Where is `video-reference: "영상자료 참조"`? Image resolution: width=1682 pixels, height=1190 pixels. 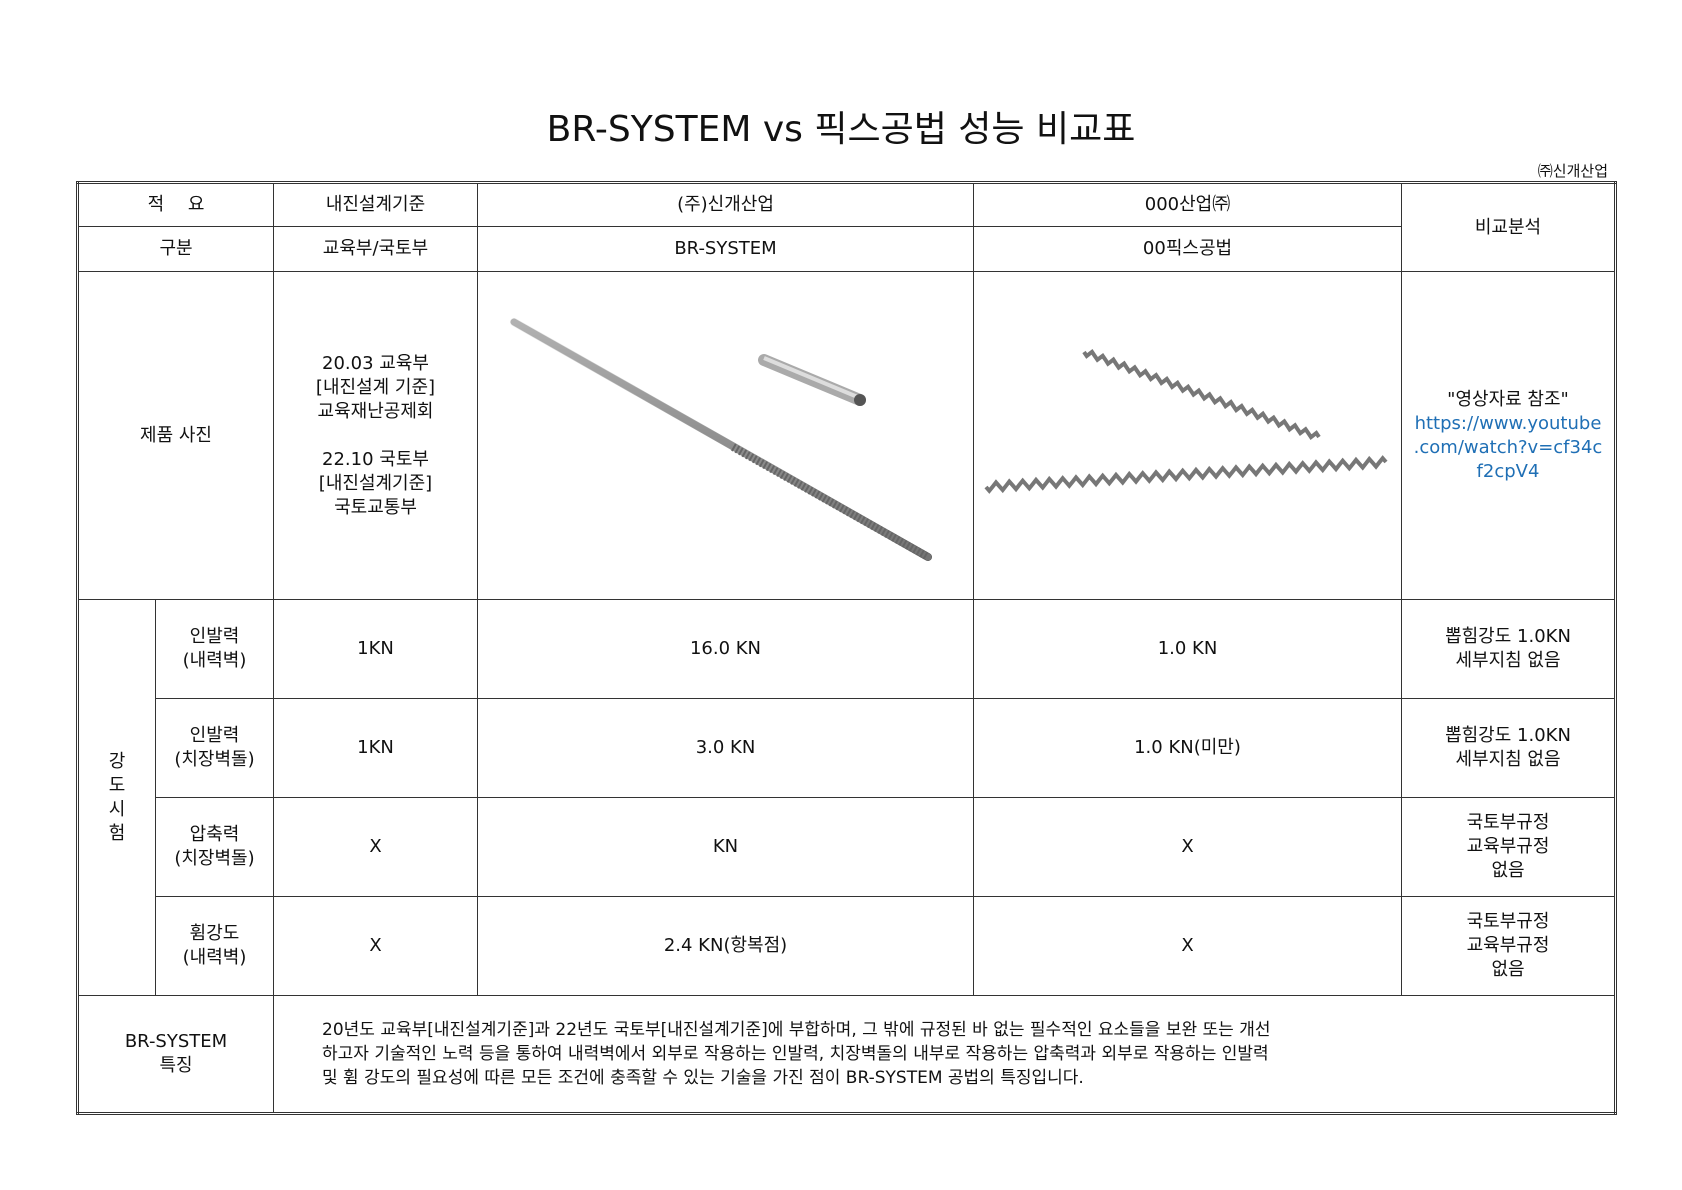
video-reference: "영상자료 참조" is located at coordinates (1508, 399).